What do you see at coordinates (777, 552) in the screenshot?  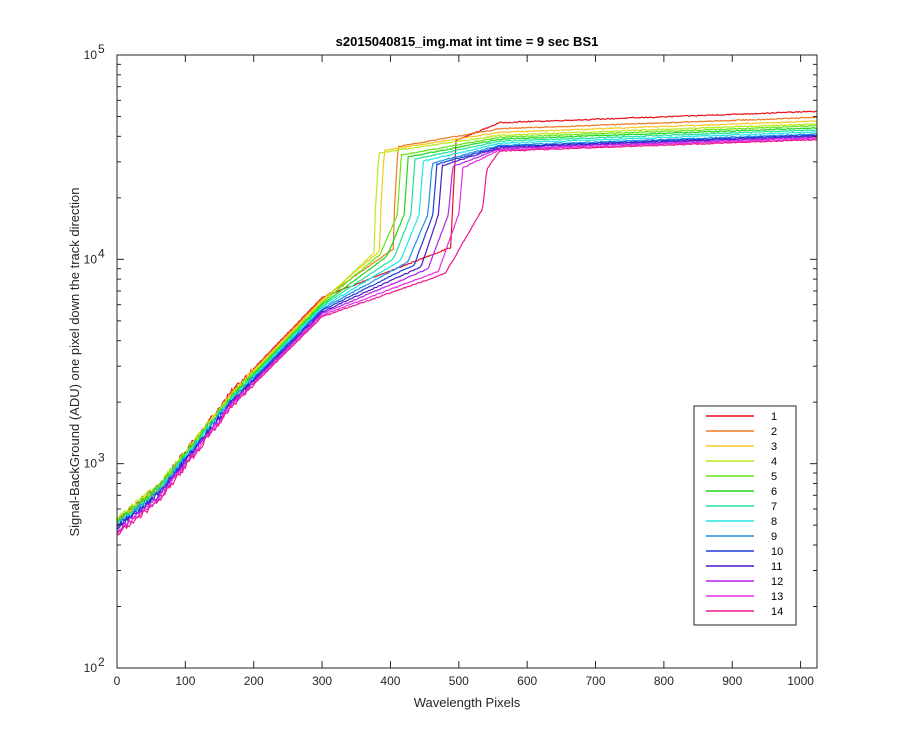 I see `legend-label-10: 10` at bounding box center [777, 552].